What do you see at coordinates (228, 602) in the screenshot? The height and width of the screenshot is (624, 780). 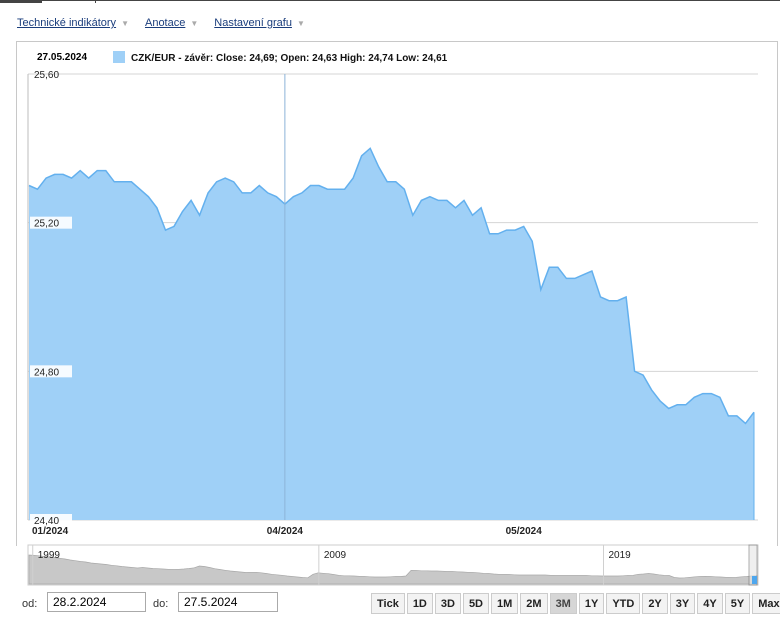 I see `to-date-input` at bounding box center [228, 602].